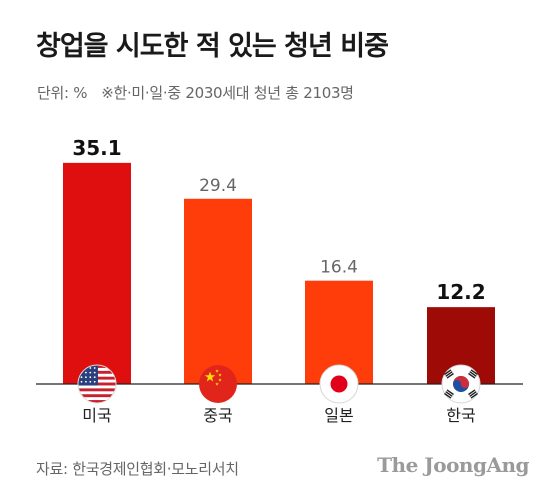  I want to click on brand-logo: The JoongAng, so click(453, 465).